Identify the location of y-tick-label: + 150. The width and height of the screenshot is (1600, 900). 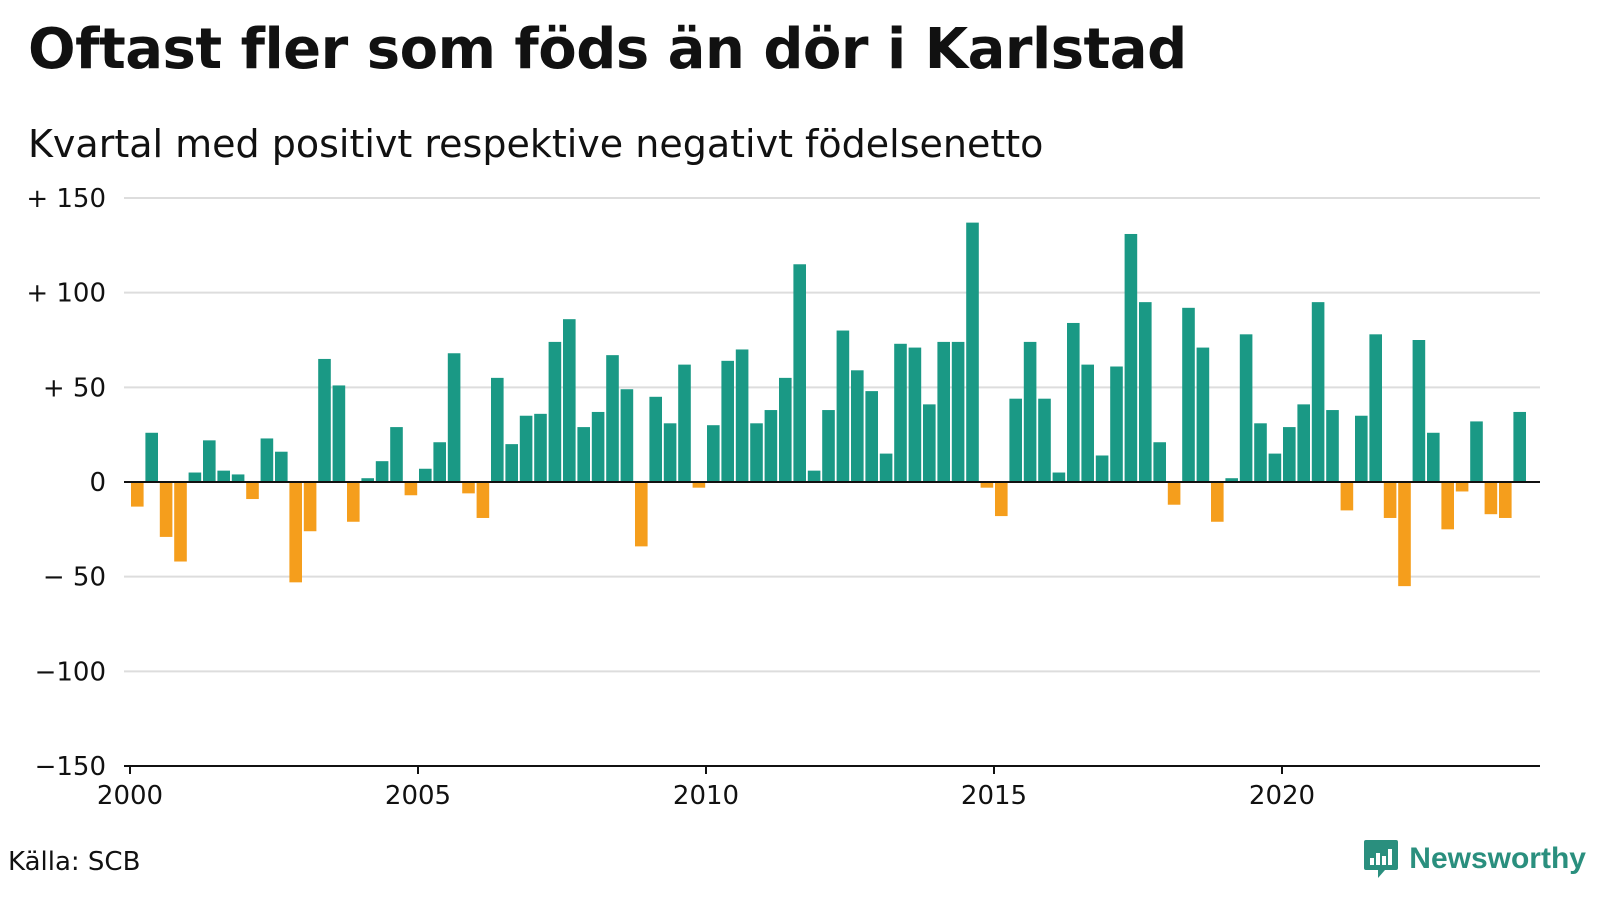
(66, 199).